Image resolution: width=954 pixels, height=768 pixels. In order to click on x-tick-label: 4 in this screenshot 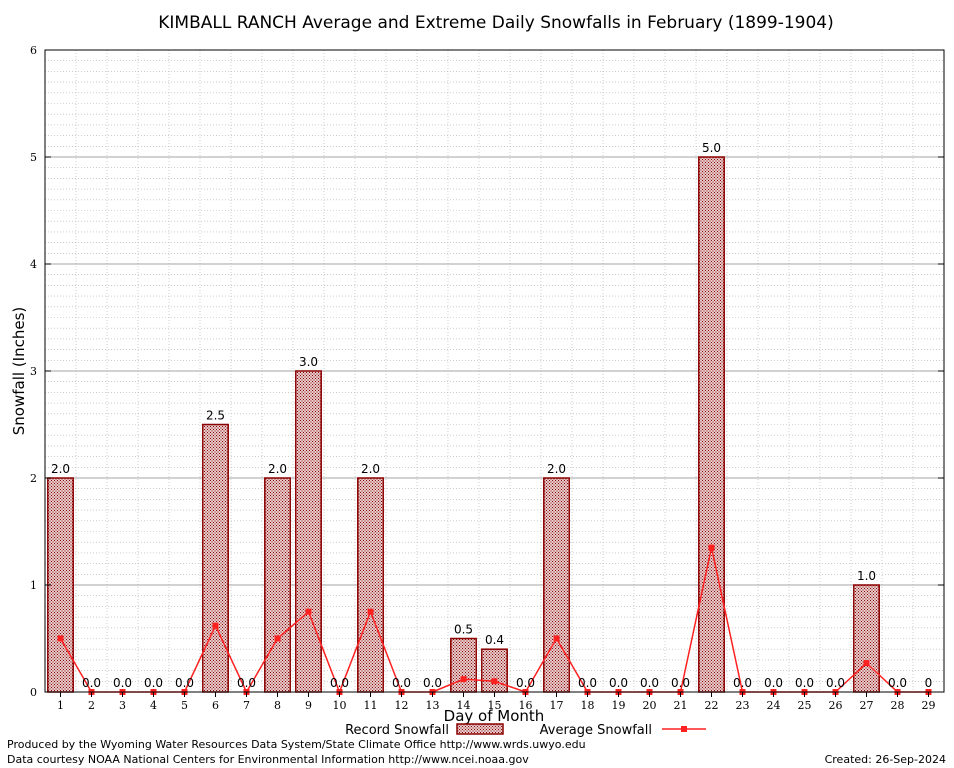, I will do `click(153, 705)`.